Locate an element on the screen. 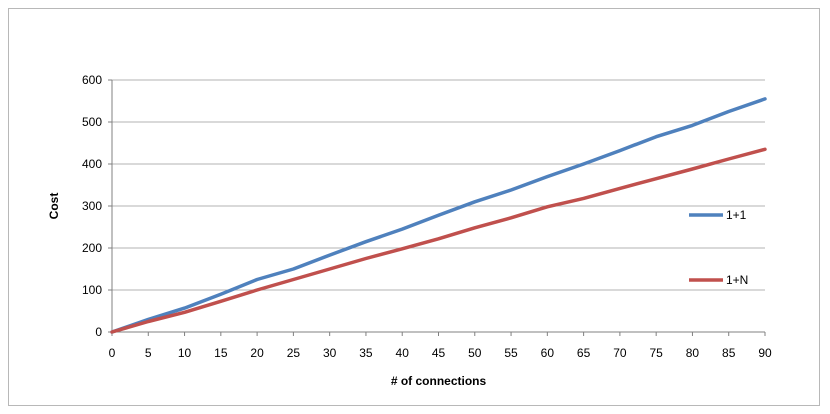 This screenshot has height=414, width=830. legend-label-1: 1+N is located at coordinates (737, 280).